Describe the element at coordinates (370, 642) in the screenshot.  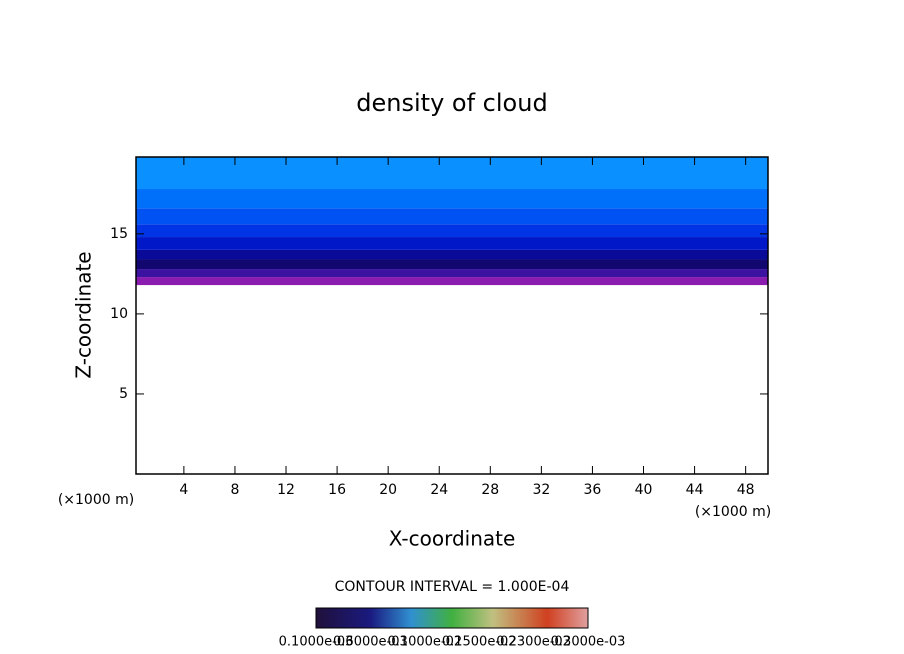
I see `colorbar-label: 0.6000e-03` at that location.